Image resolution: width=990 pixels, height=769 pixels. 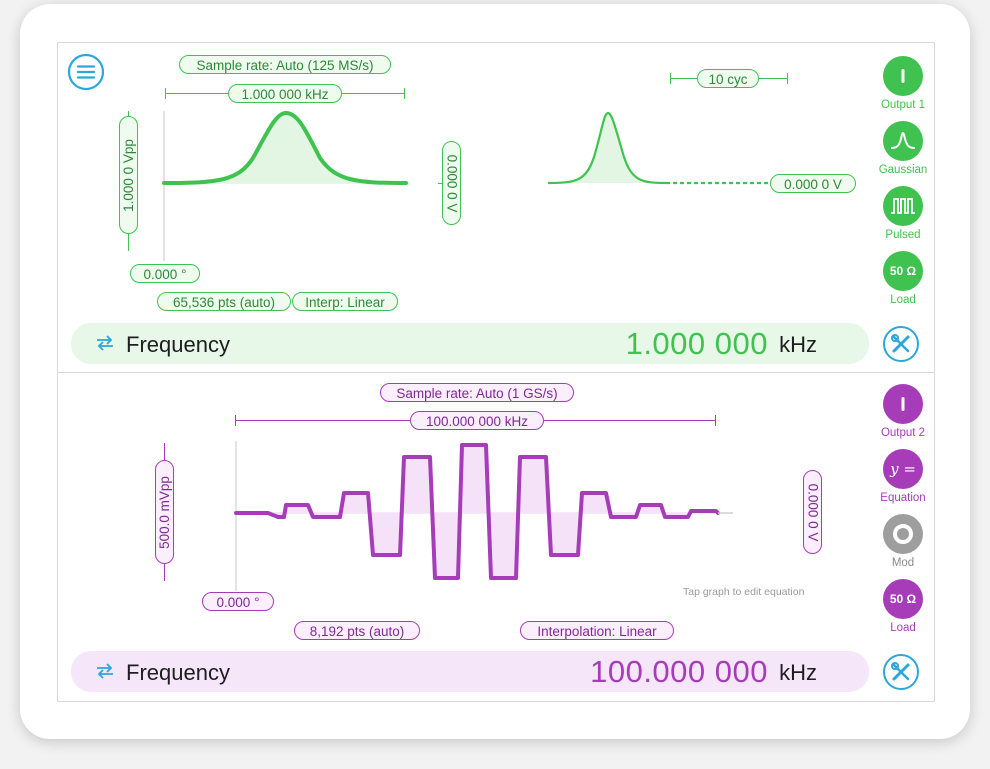 What do you see at coordinates (285, 93) in the screenshot?
I see `ch1-period-pill: 1.000 000 kHz` at bounding box center [285, 93].